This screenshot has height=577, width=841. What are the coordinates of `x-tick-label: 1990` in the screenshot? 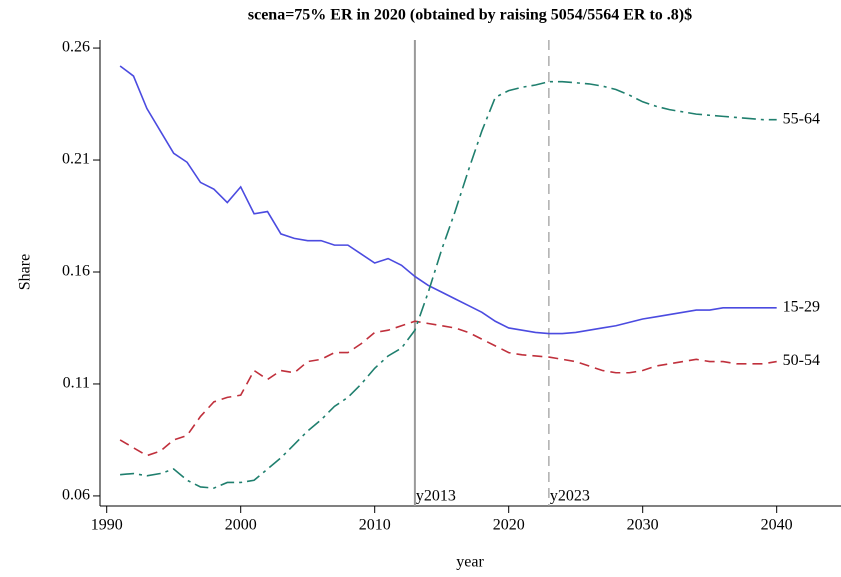 It's located at (107, 525).